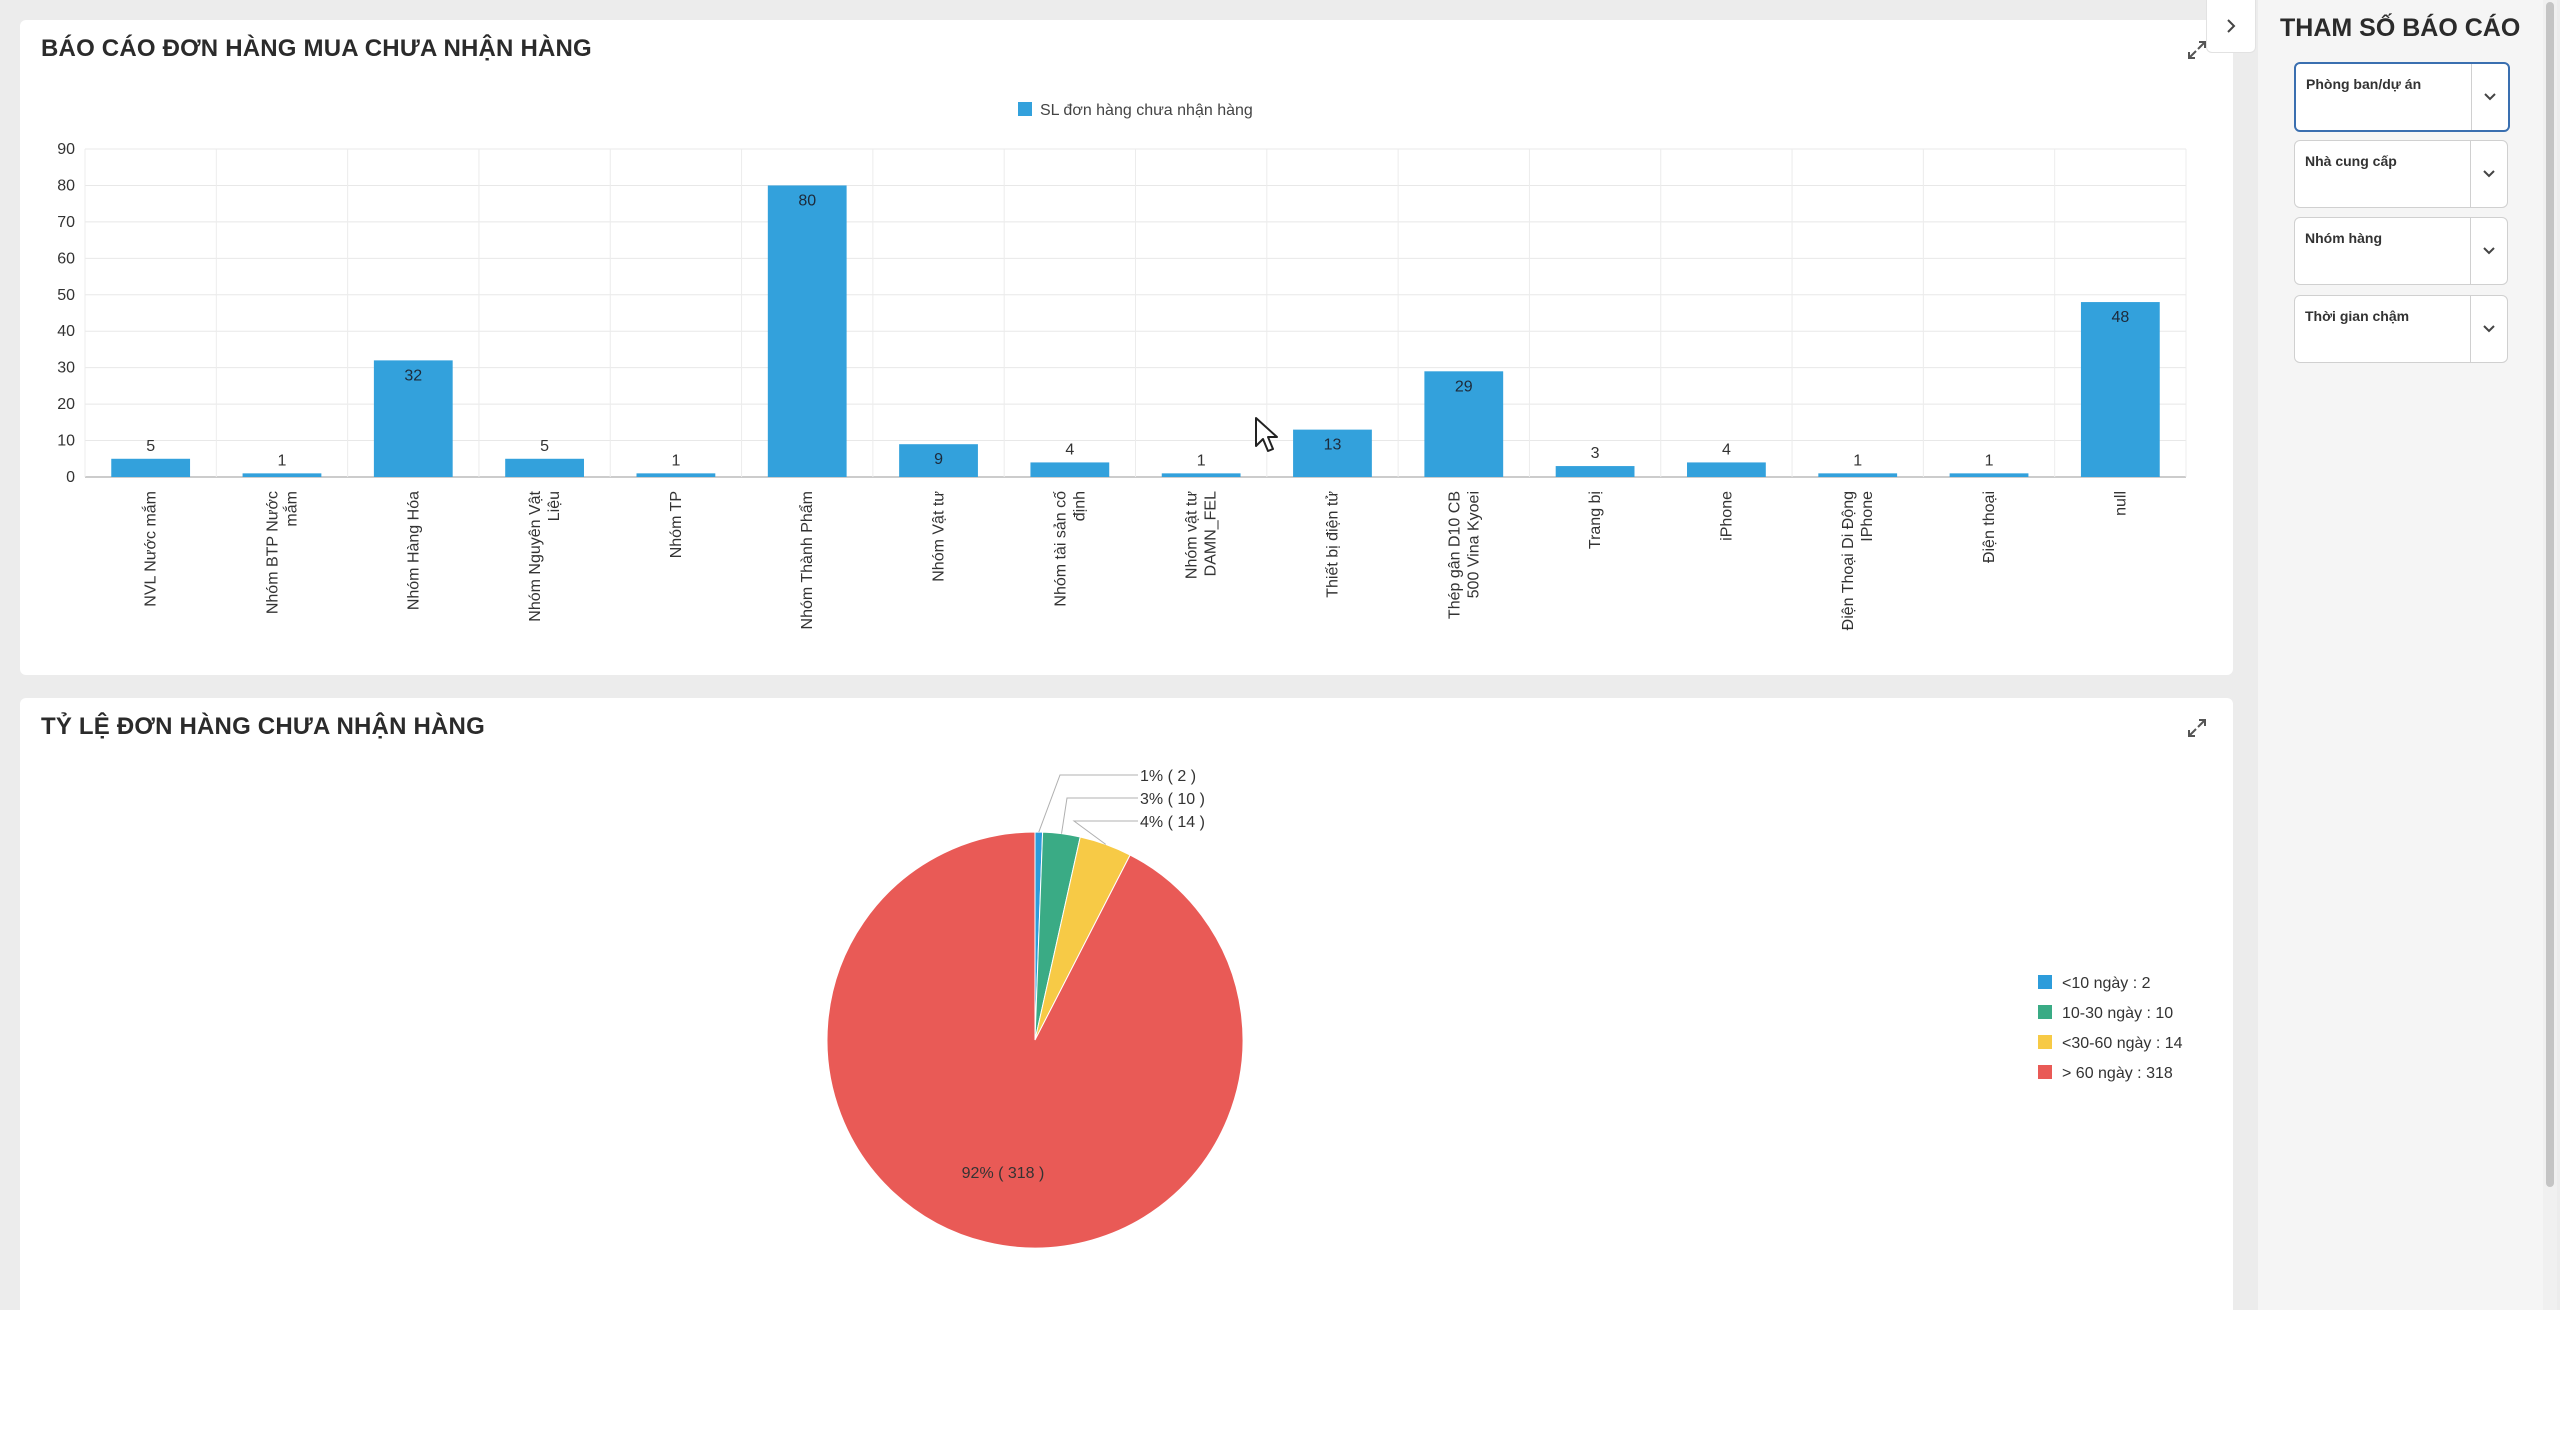 The image size is (2560, 1440). What do you see at coordinates (1079, 506) in the screenshot?
I see `x-category-line: định` at bounding box center [1079, 506].